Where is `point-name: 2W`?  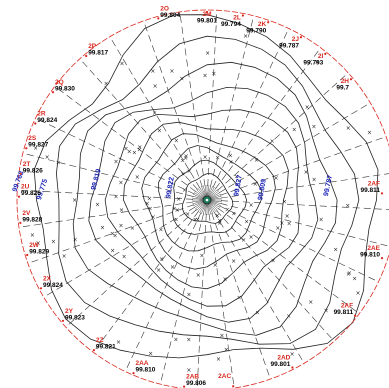
point-name: 2W is located at coordinates (34, 245).